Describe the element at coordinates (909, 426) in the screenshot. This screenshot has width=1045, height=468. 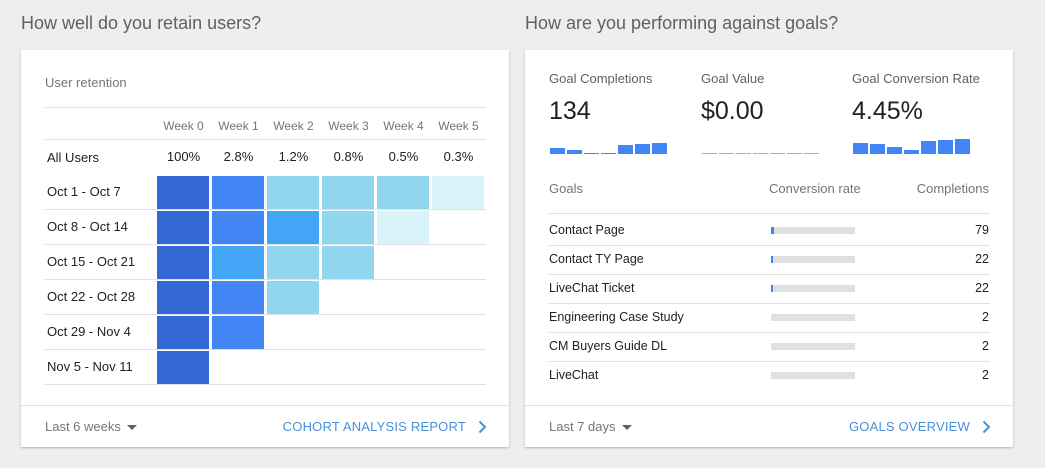
I see `link-label: GOALS OVERVIEW` at that location.